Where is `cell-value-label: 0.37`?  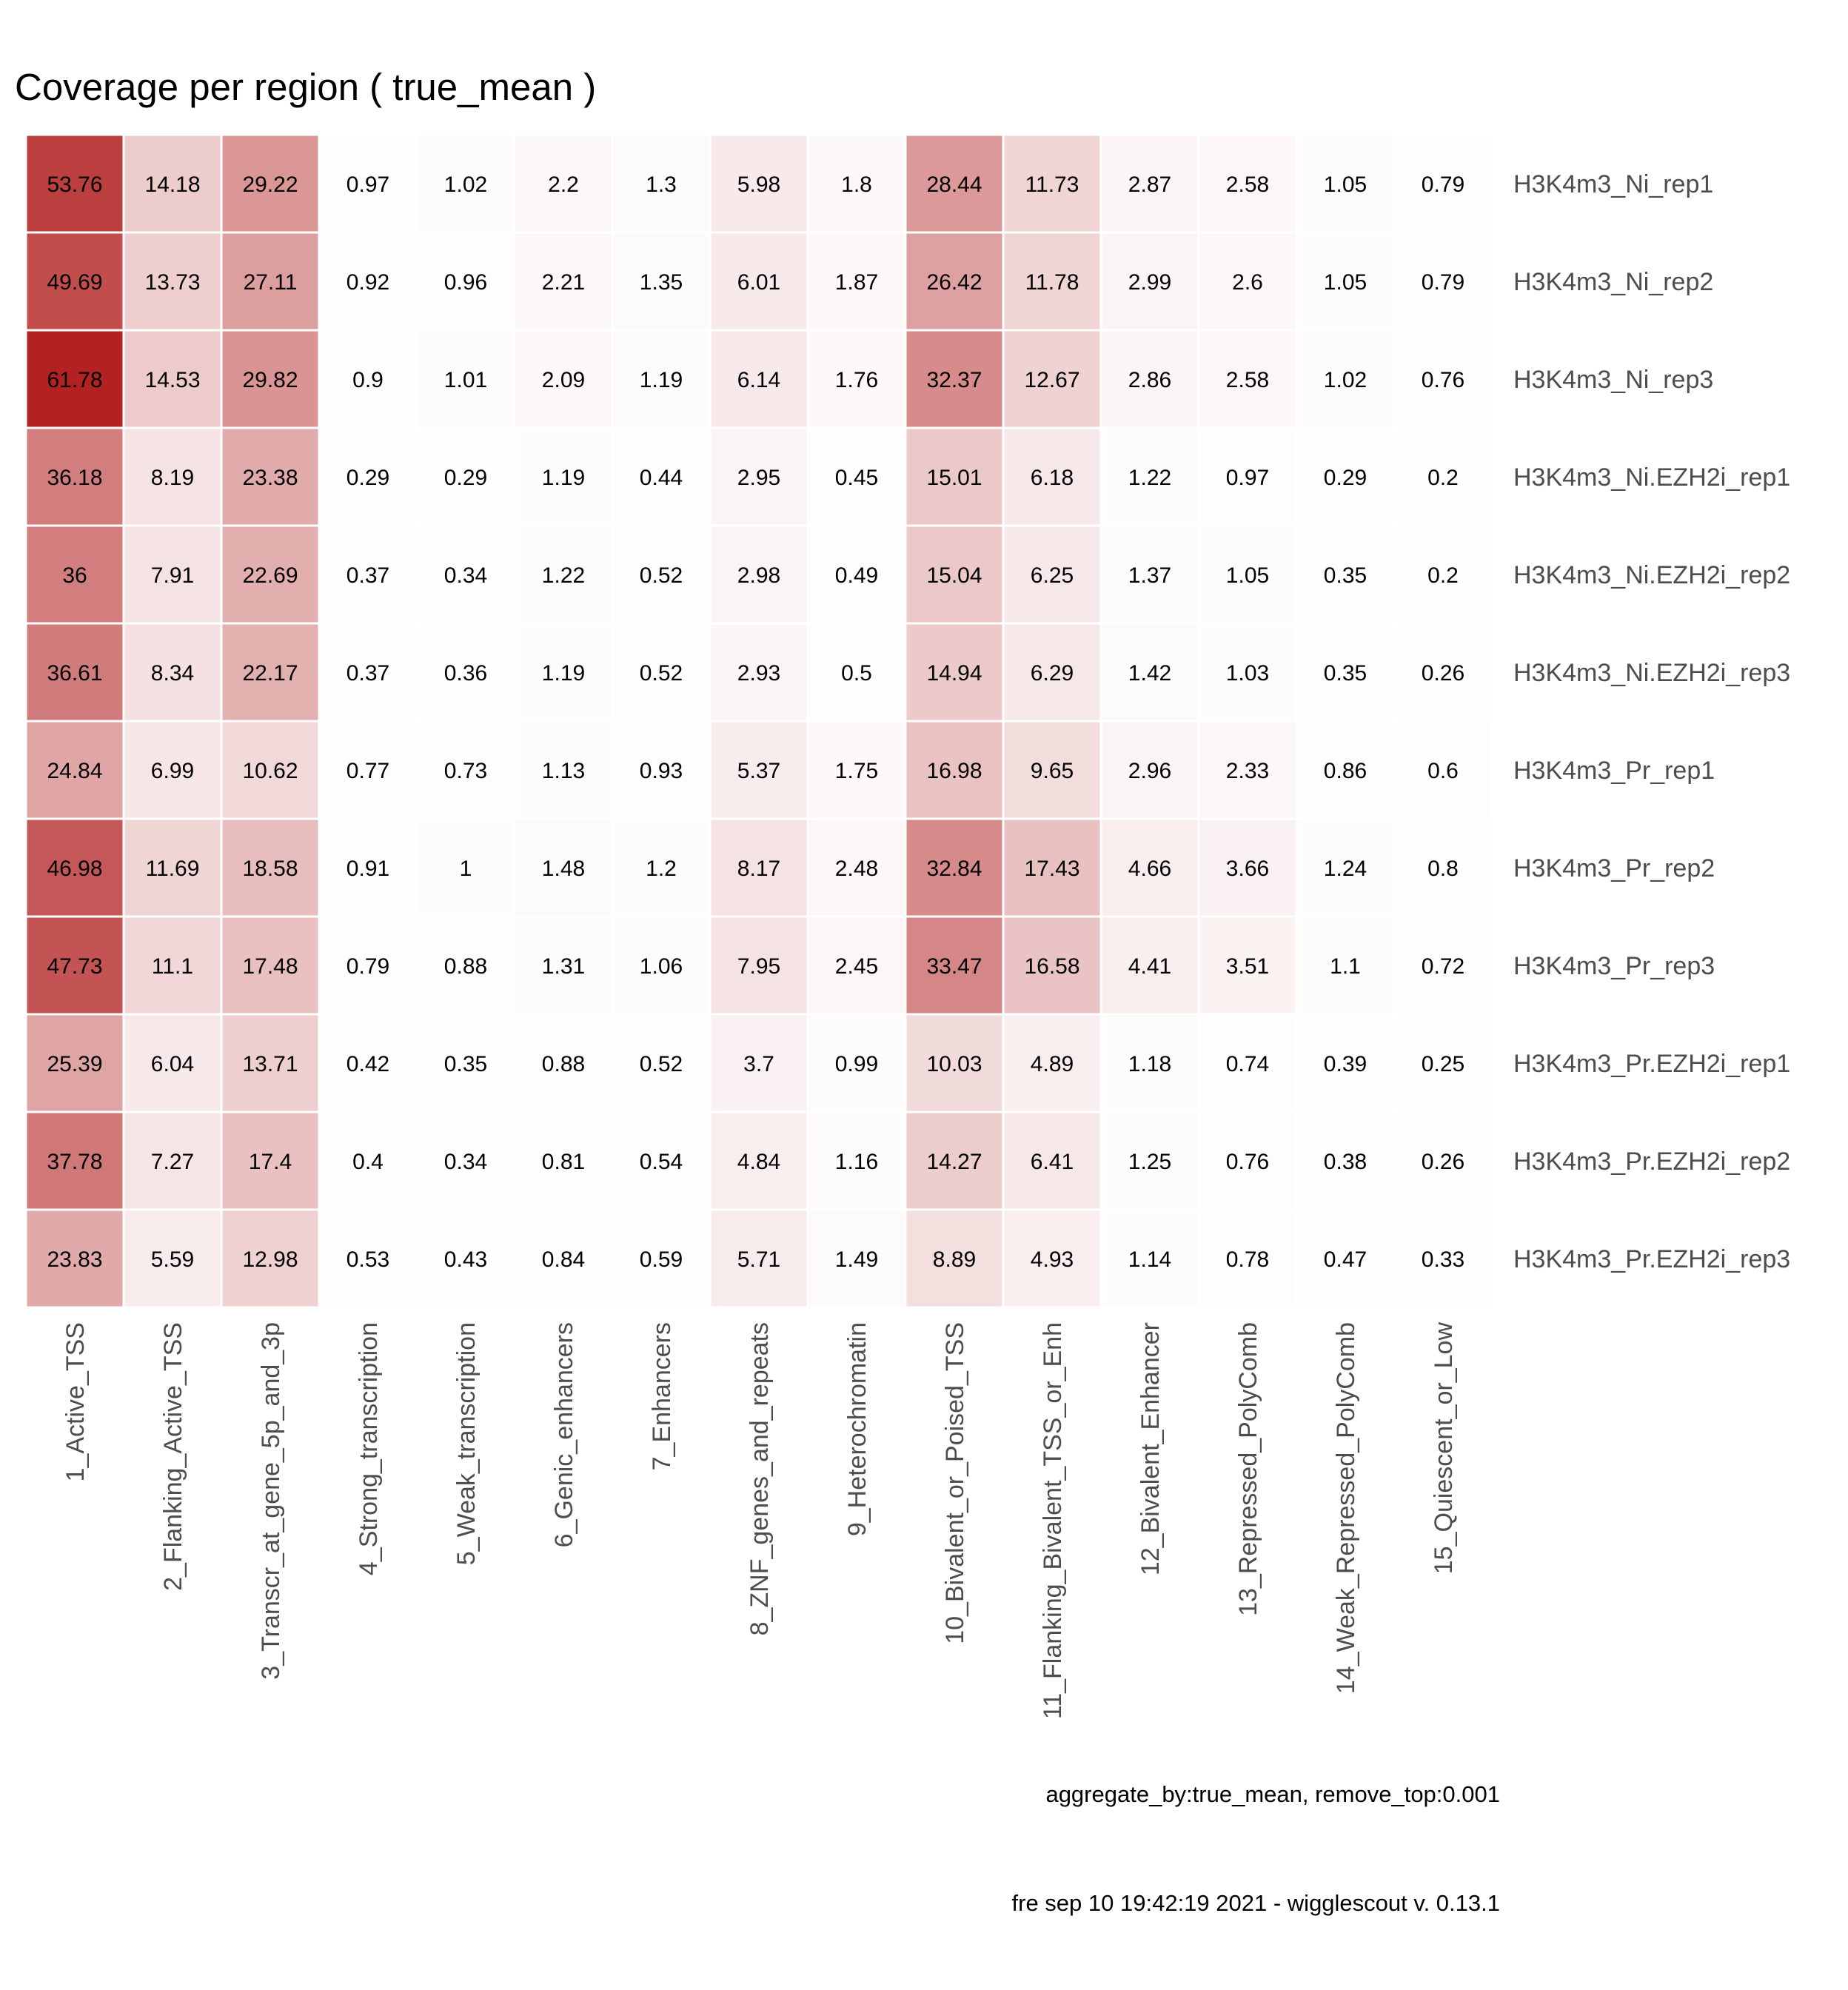 cell-value-label: 0.37 is located at coordinates (367, 575).